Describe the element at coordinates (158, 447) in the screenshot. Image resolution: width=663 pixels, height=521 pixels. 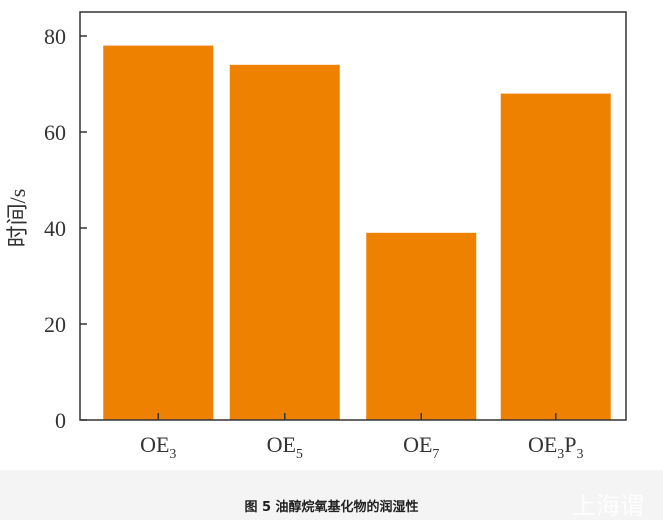
I see `x-tick-label: OE3` at that location.